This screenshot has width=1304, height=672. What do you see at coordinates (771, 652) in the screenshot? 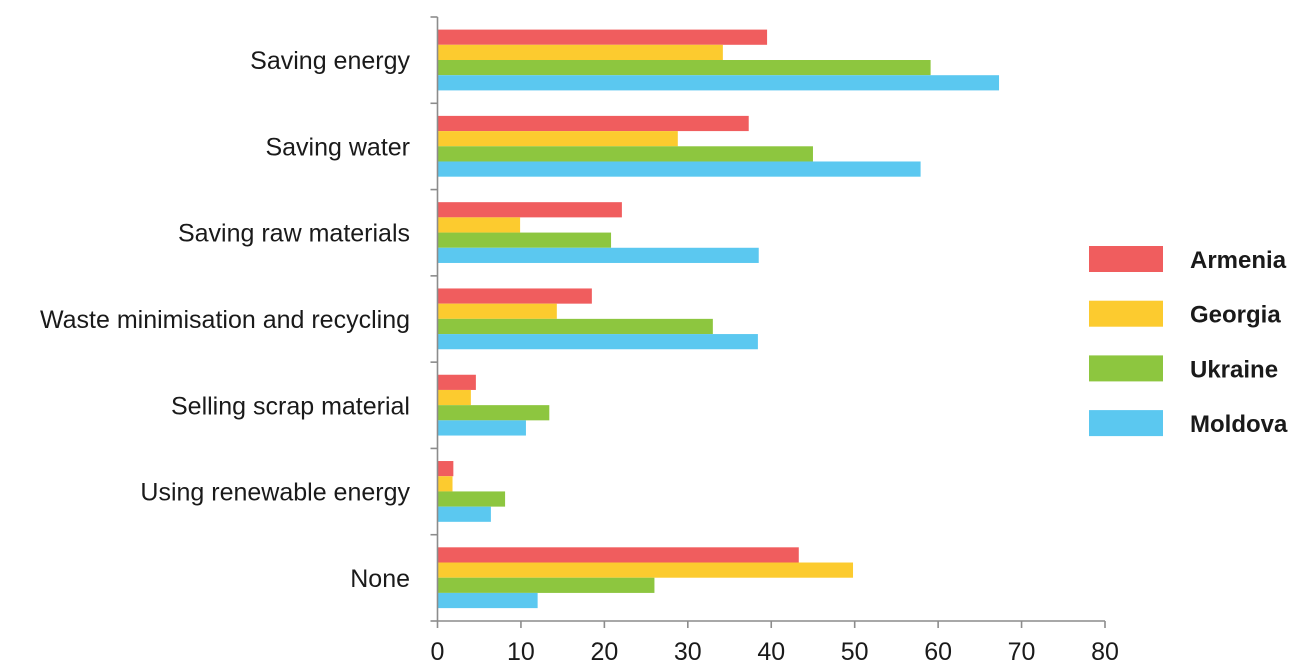
I see `x-tick-label: 40` at bounding box center [771, 652].